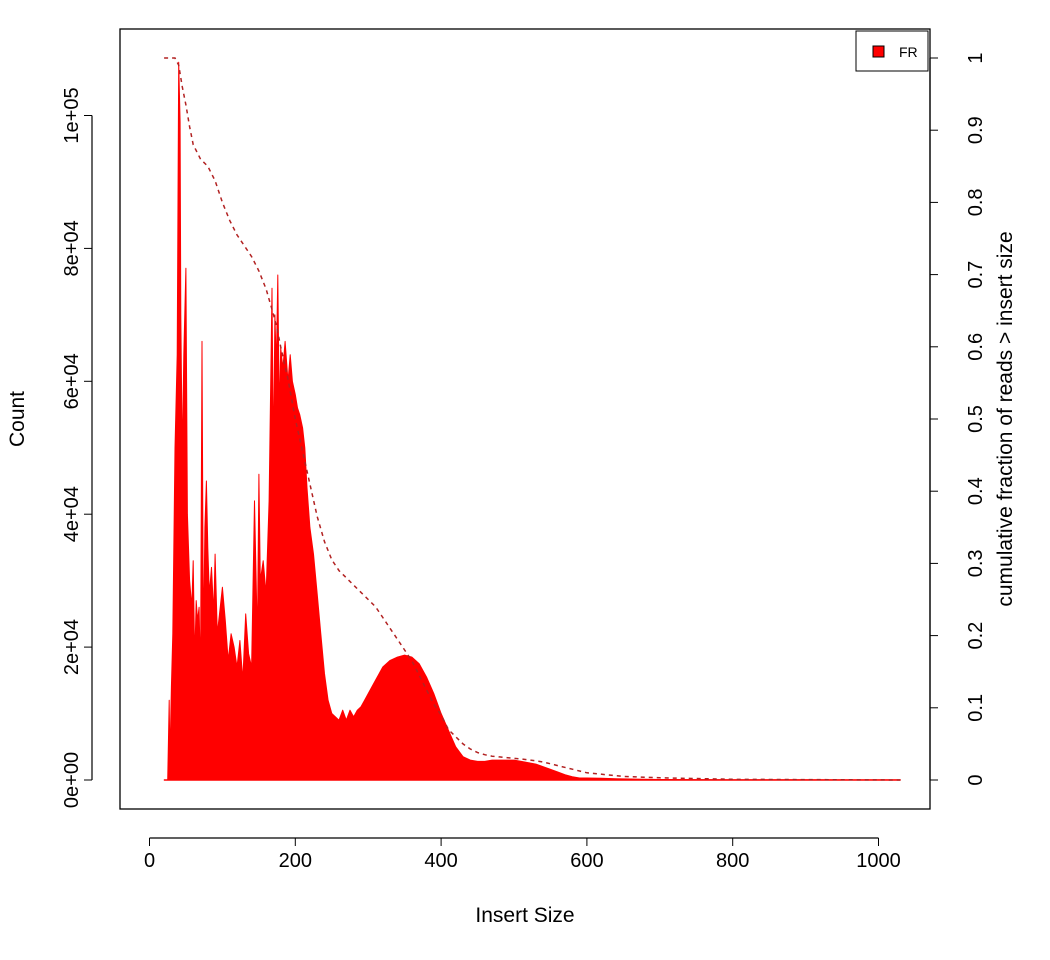  What do you see at coordinates (976, 708) in the screenshot?
I see `y-right-tick-label: 0.1` at bounding box center [976, 708].